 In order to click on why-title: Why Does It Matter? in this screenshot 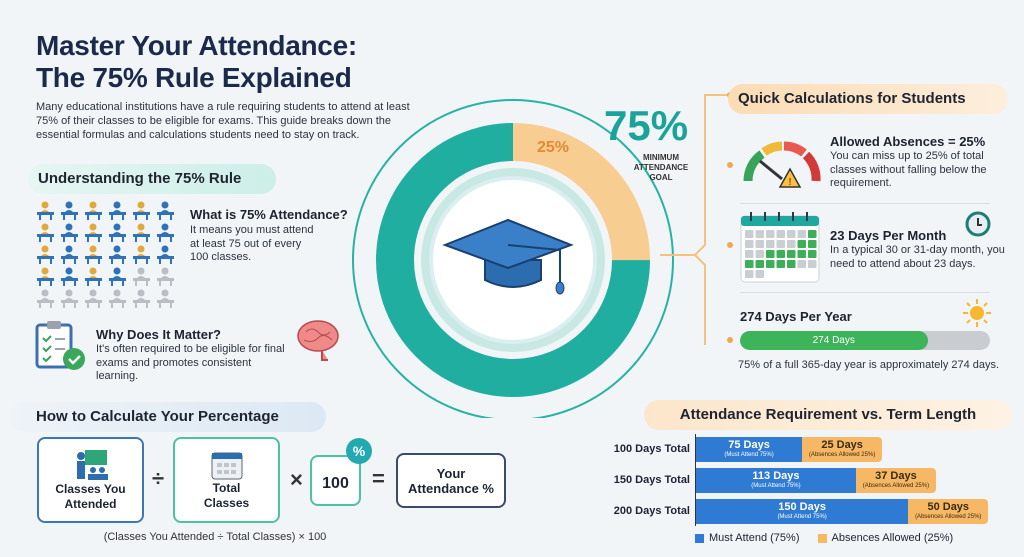, I will do `click(158, 334)`.